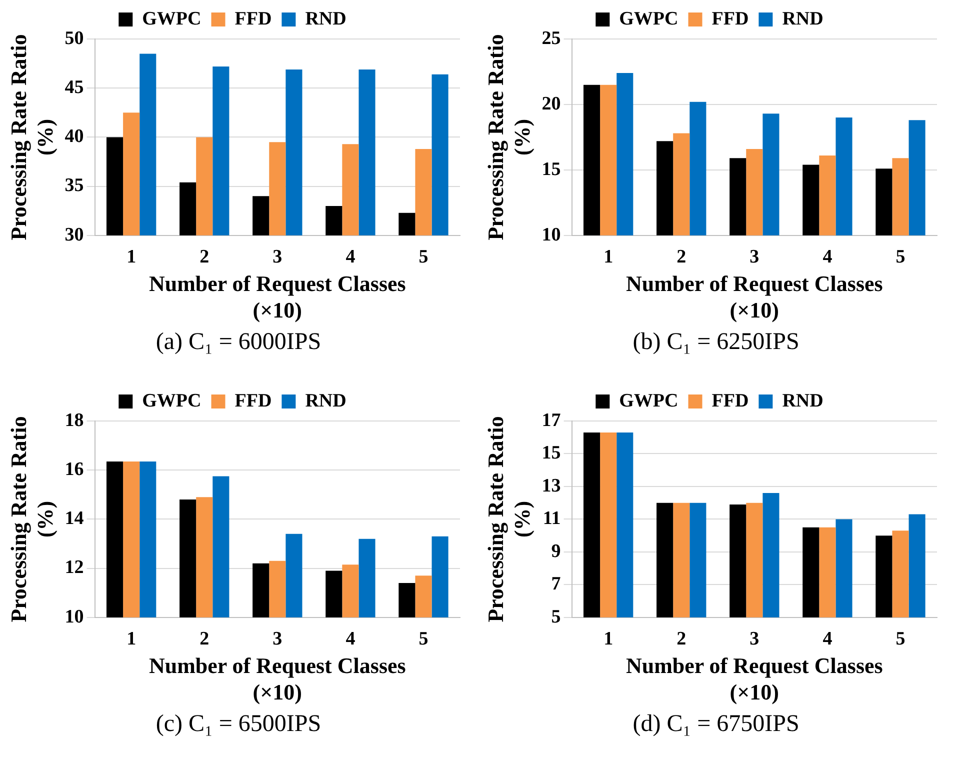  What do you see at coordinates (74, 235) in the screenshot?
I see `y-tick-label: 30` at bounding box center [74, 235].